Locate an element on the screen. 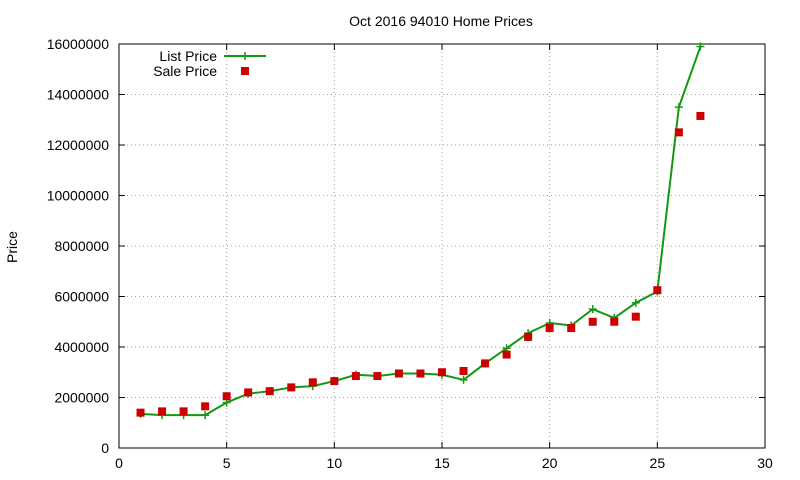 Image resolution: width=800 pixels, height=480 pixels. y-tick-label: 10000000 is located at coordinates (78, 196).